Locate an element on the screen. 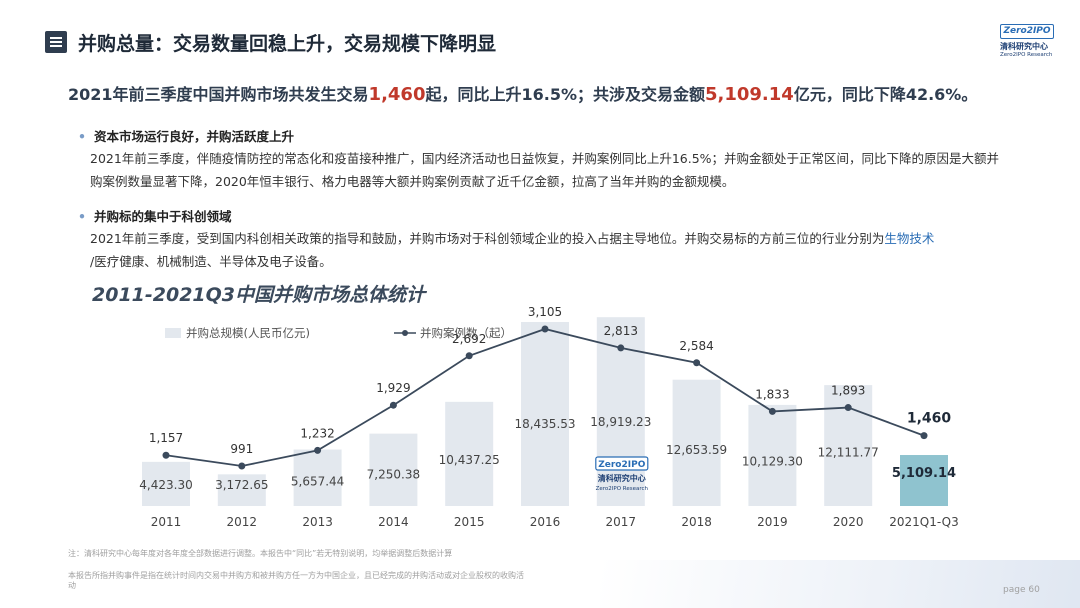 The width and height of the screenshot is (1080, 608). line-label-2019: 1,833 is located at coordinates (772, 394).